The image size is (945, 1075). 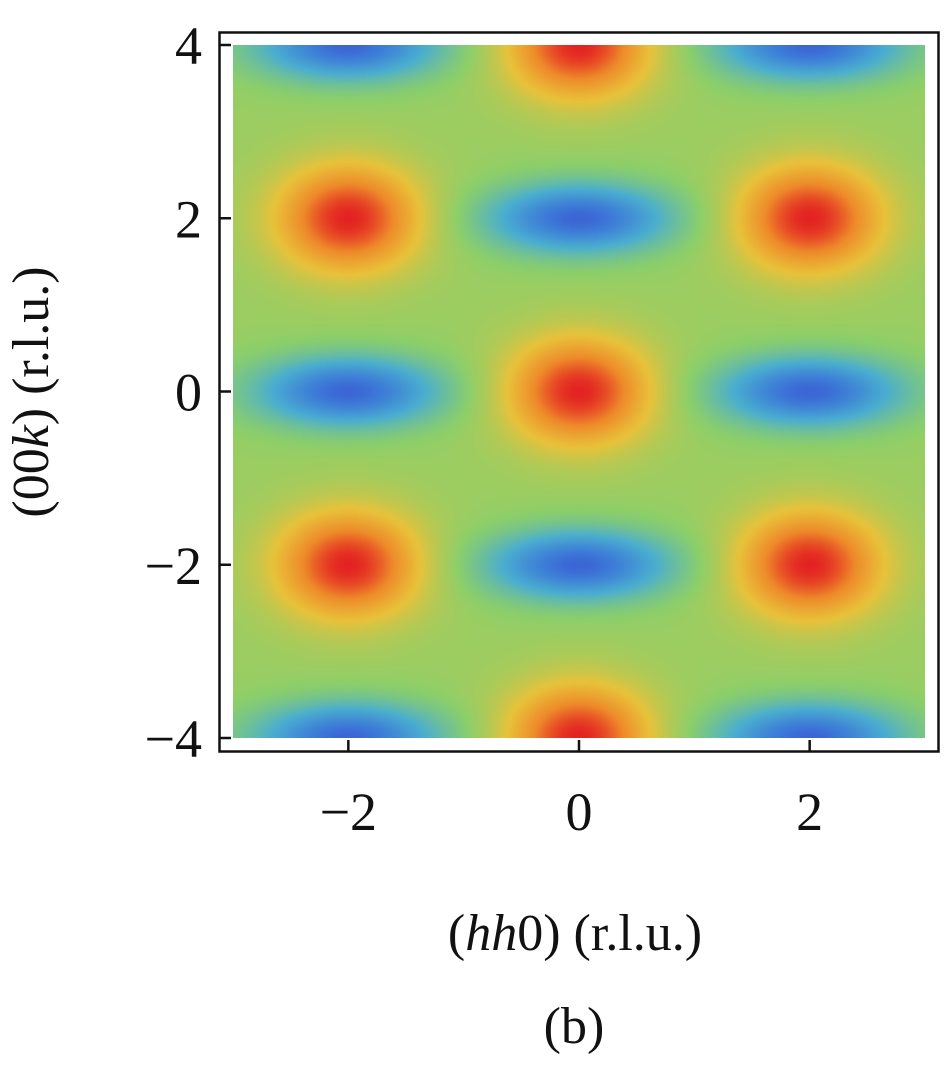 I want to click on x-axis-label-suffix: 0) (r.l.u.), so click(x=609, y=933).